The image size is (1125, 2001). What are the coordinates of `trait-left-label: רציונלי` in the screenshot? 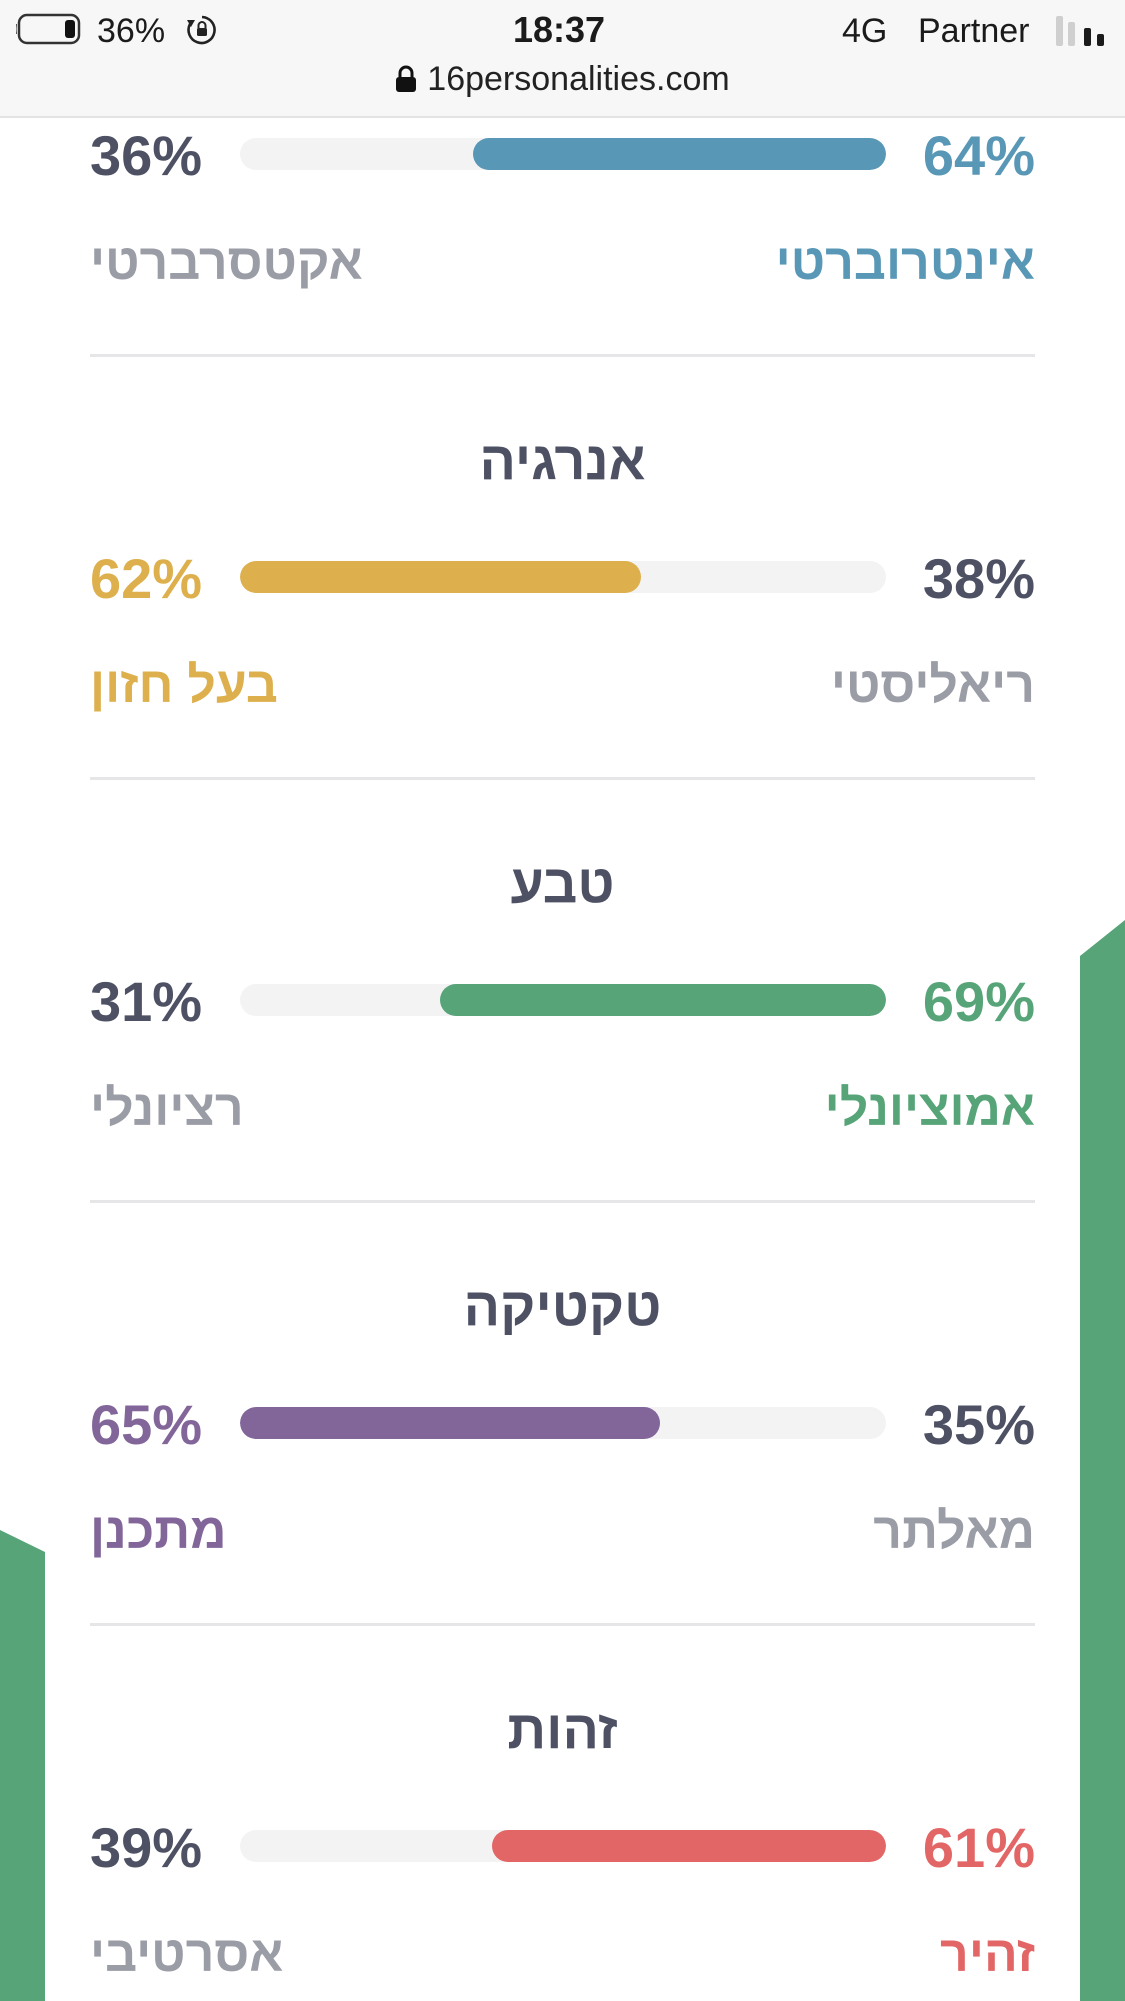 It's located at (167, 1108).